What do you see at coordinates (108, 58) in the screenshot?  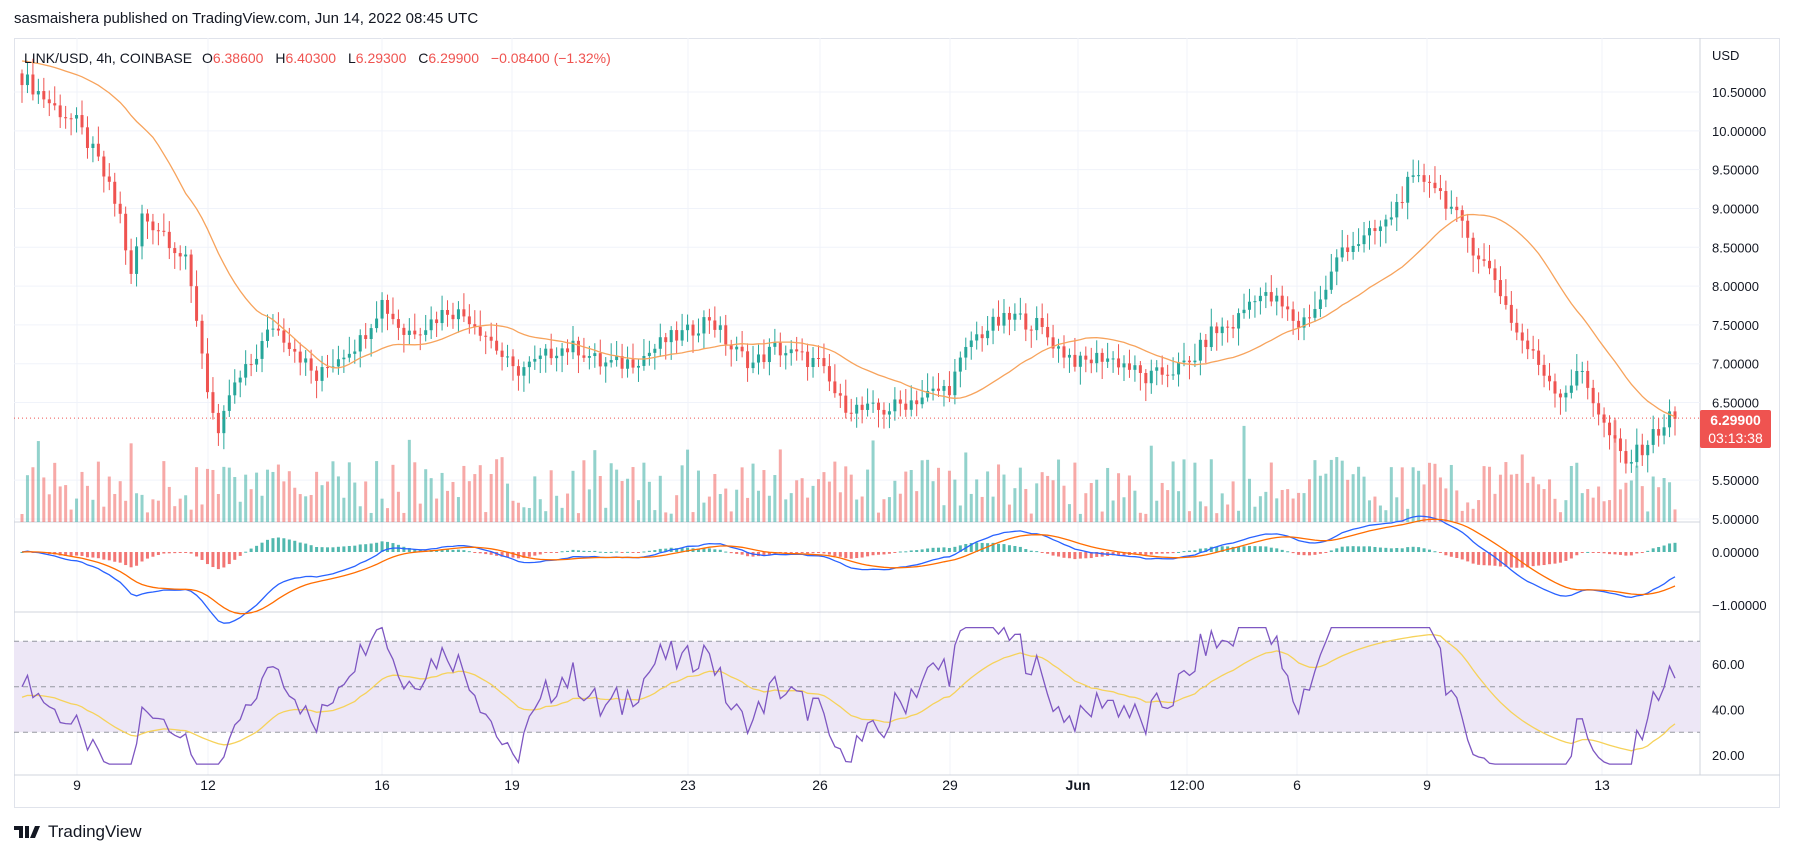 I see `symbol-label: LINK/USD, 4h, COINBASE` at bounding box center [108, 58].